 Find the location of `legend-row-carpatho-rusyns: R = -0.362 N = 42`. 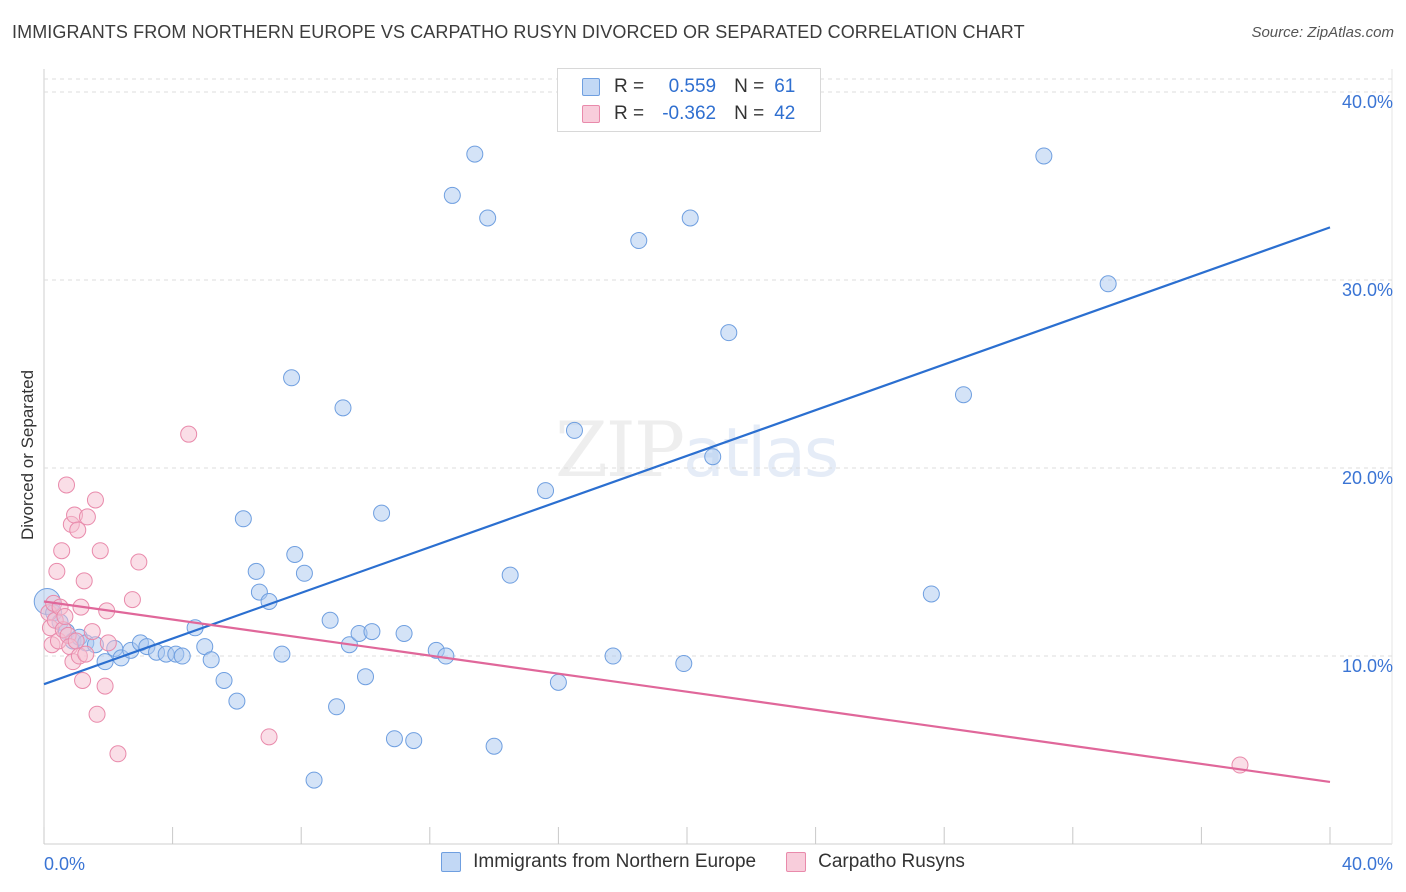

legend-row-carpatho-rusyns: R = -0.362 N = 42 is located at coordinates (688, 114).